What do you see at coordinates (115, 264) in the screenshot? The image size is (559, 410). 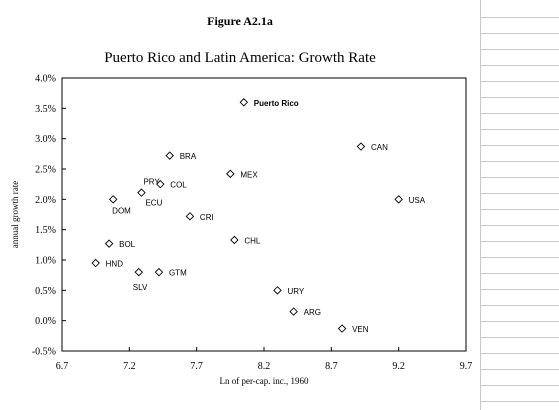 I see `point-label-hnd: HND` at bounding box center [115, 264].